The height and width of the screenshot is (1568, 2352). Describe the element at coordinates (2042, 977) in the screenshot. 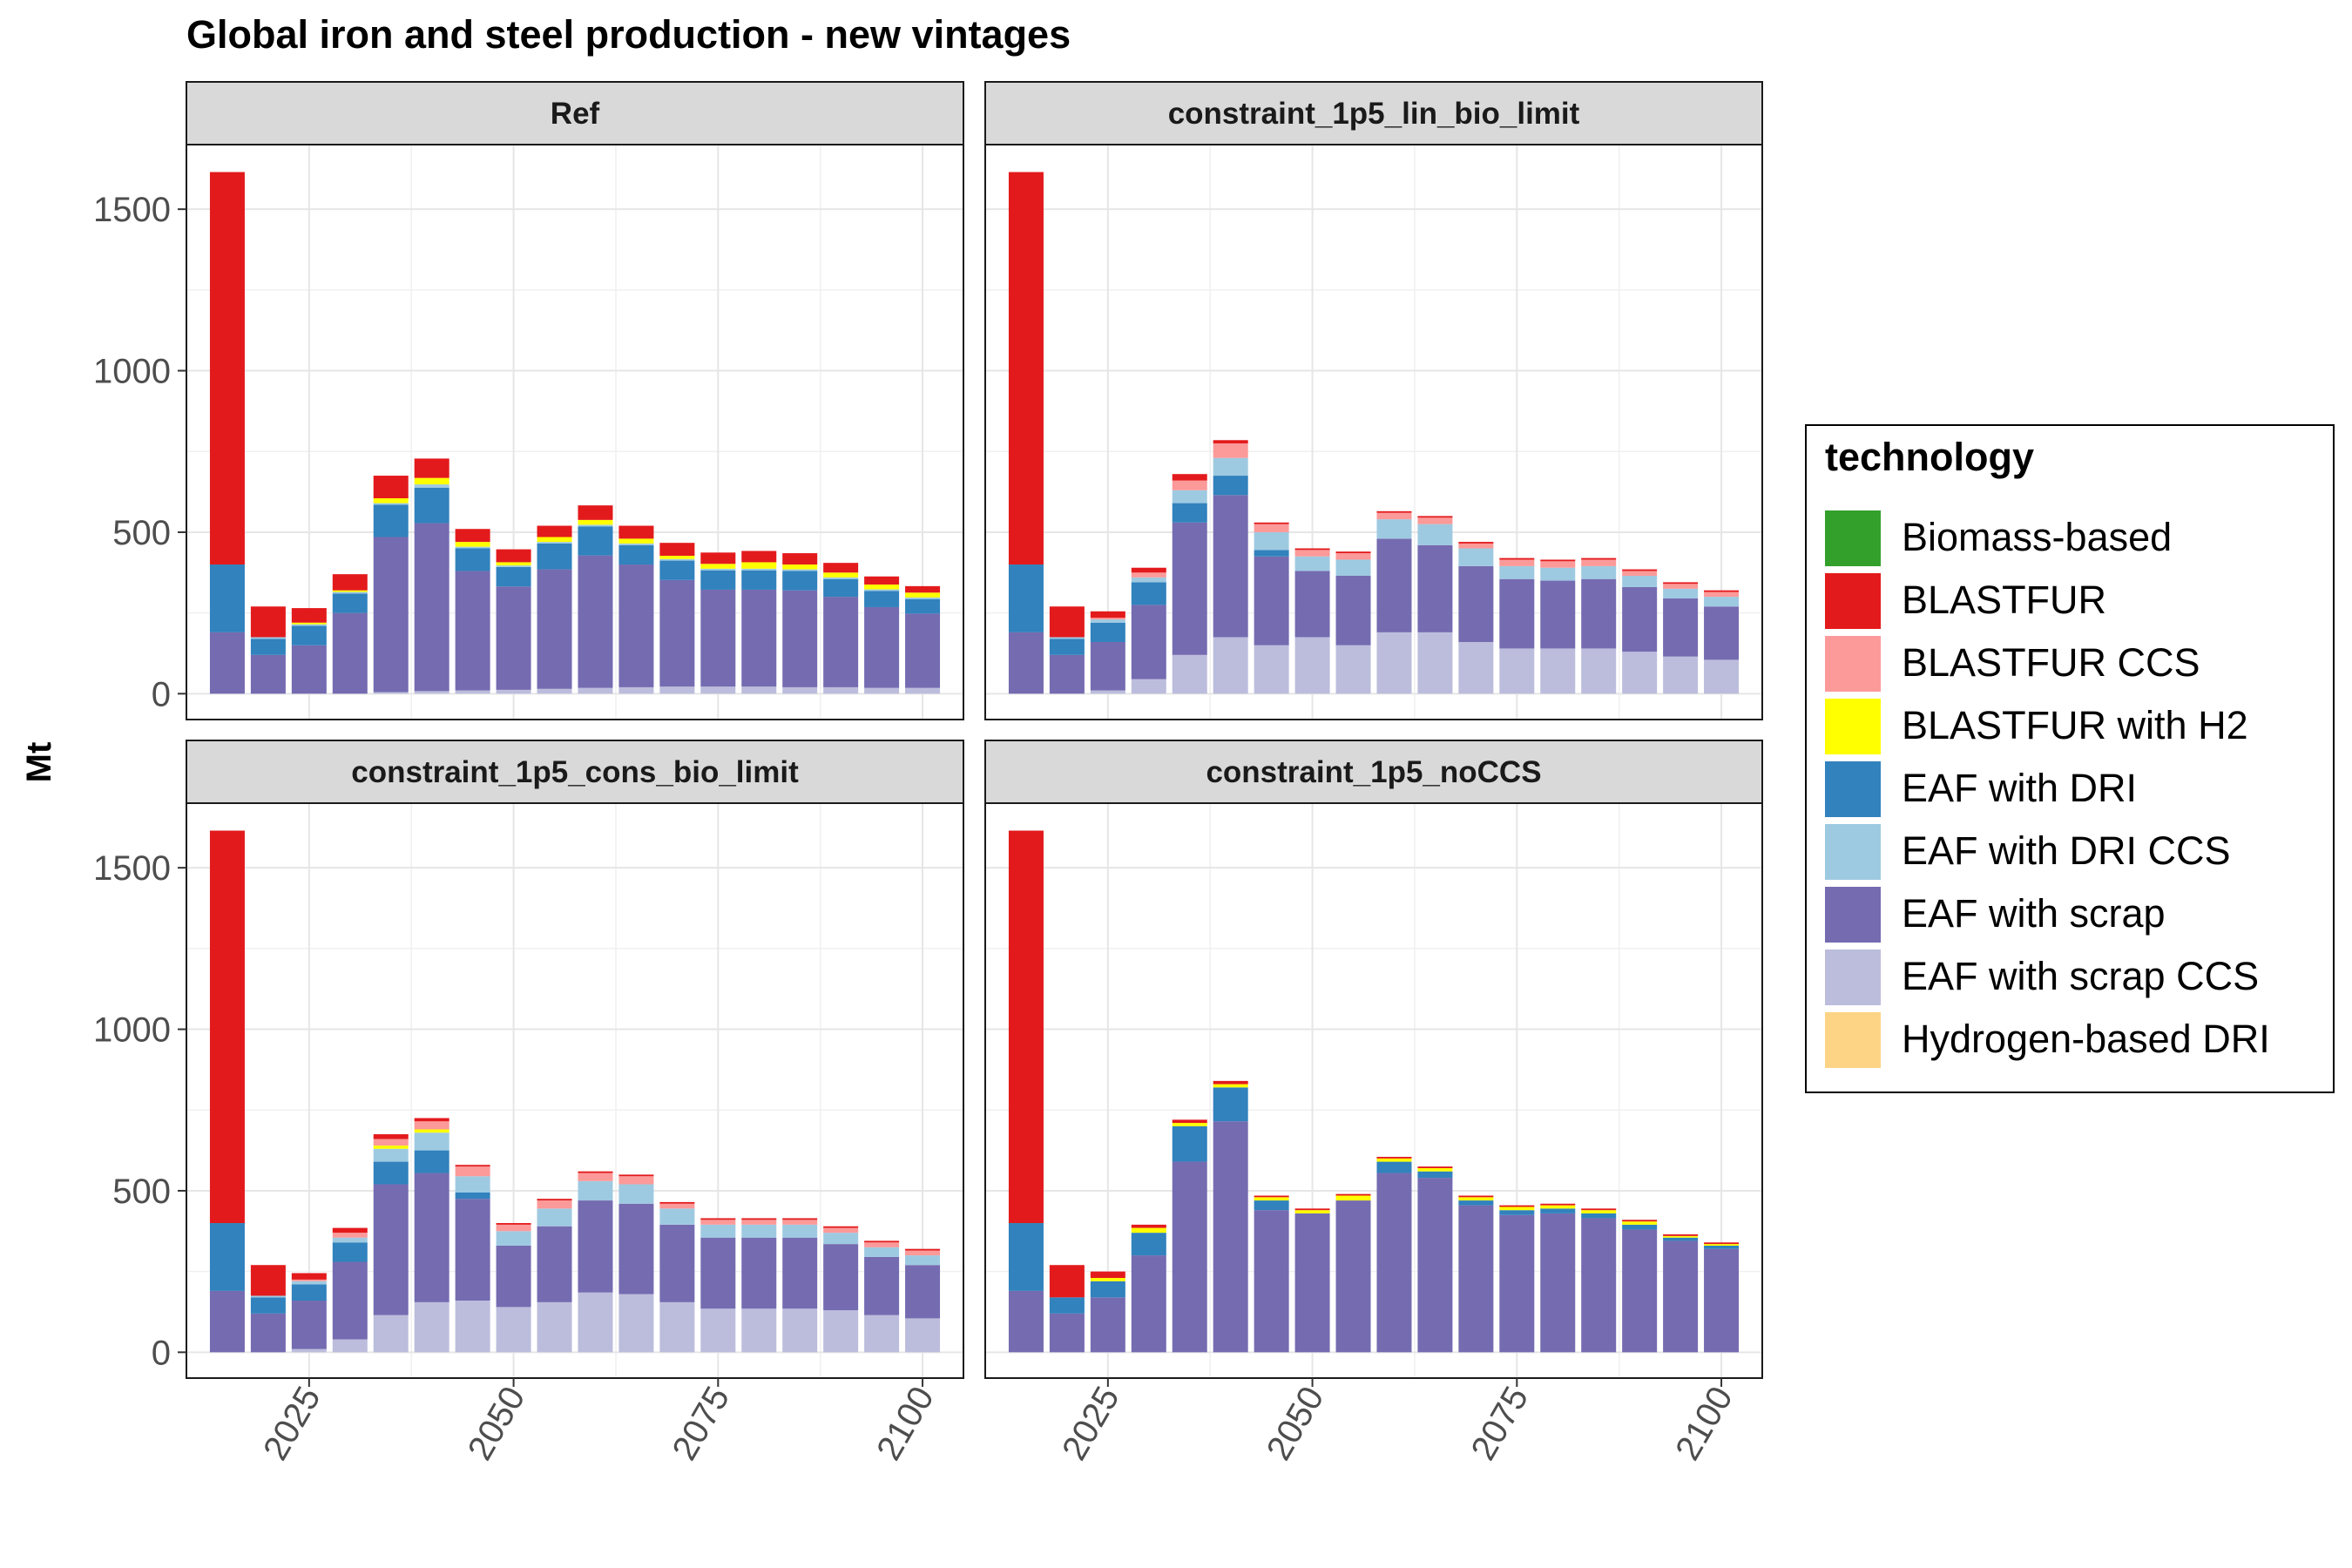

I see `legend-item-eaf-with-scrap-ccs: EAF with scrap CCS` at that location.